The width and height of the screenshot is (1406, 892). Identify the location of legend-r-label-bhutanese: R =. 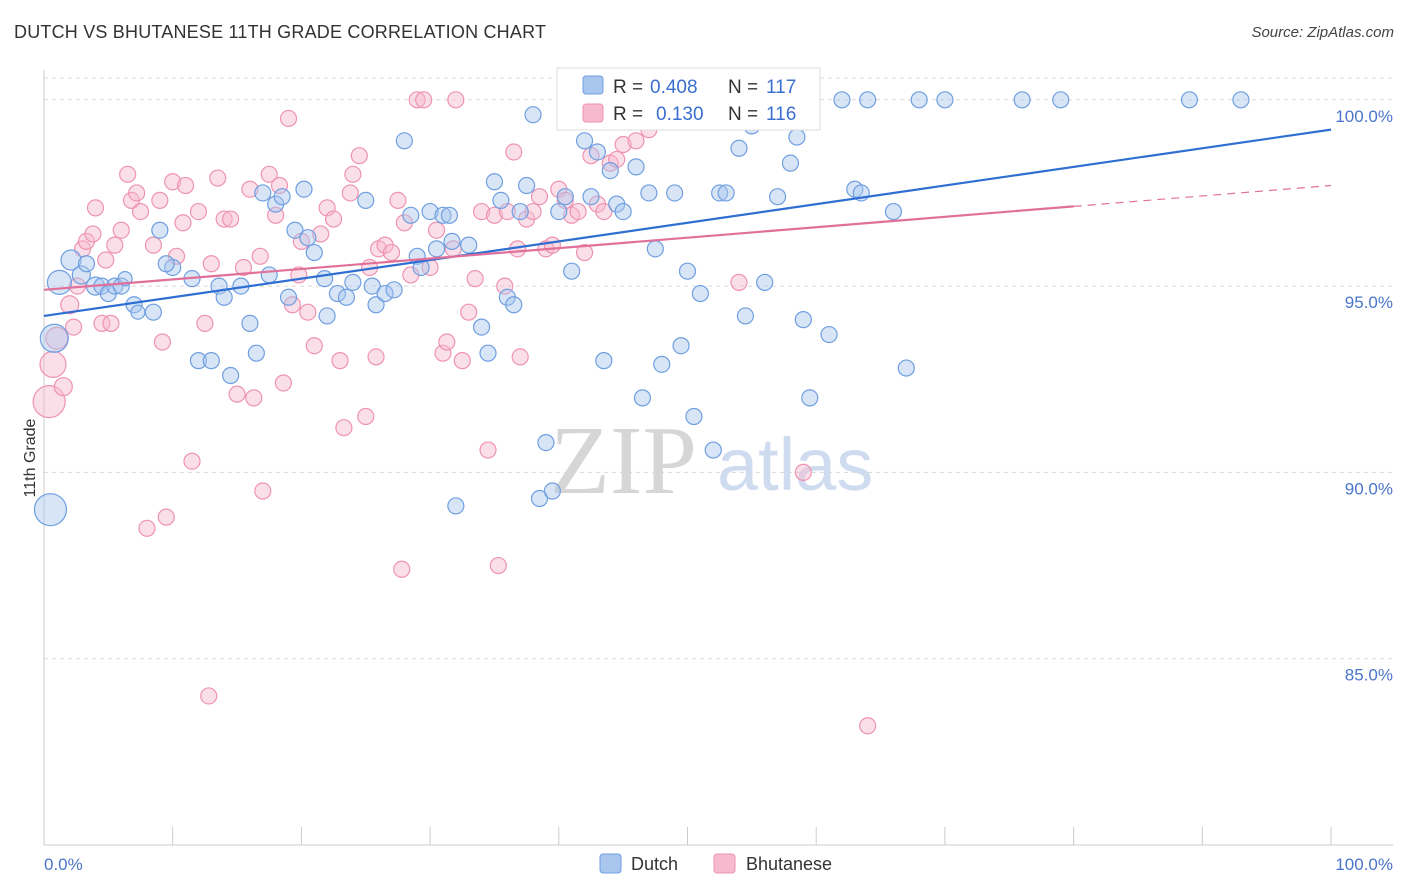
(628, 114).